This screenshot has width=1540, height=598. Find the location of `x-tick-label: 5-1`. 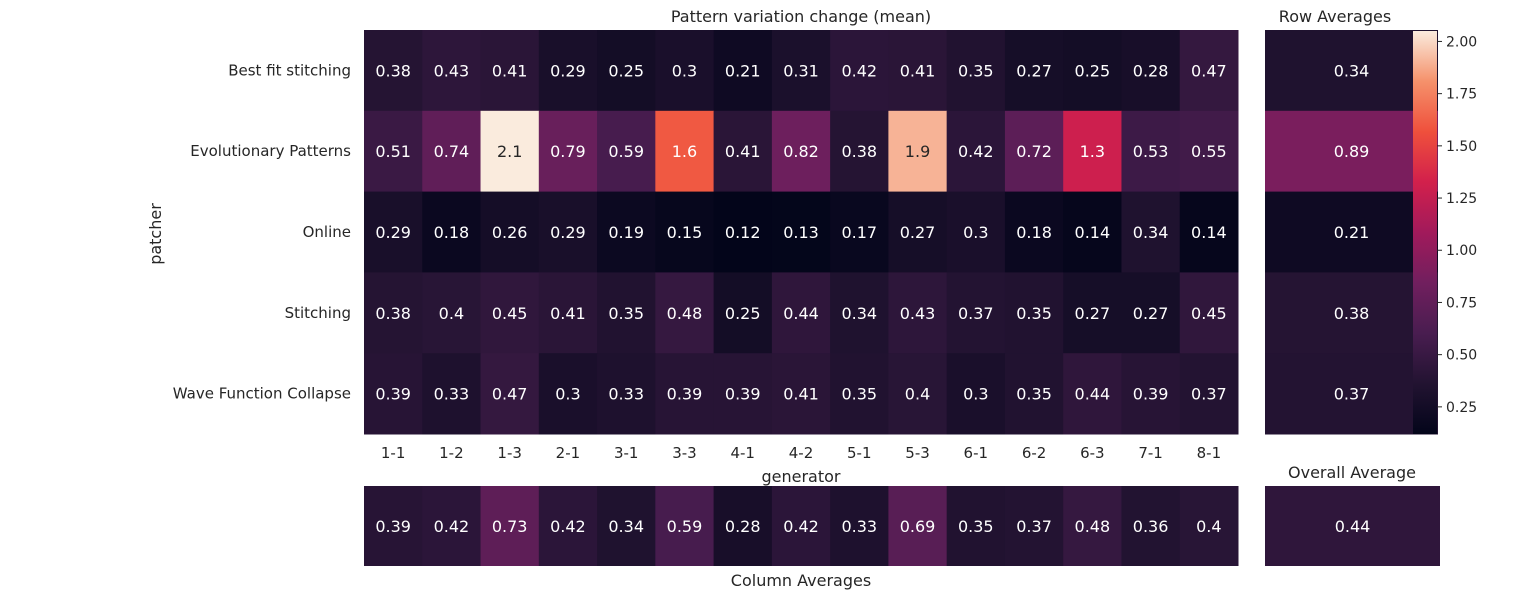

x-tick-label: 5-1 is located at coordinates (859, 453).